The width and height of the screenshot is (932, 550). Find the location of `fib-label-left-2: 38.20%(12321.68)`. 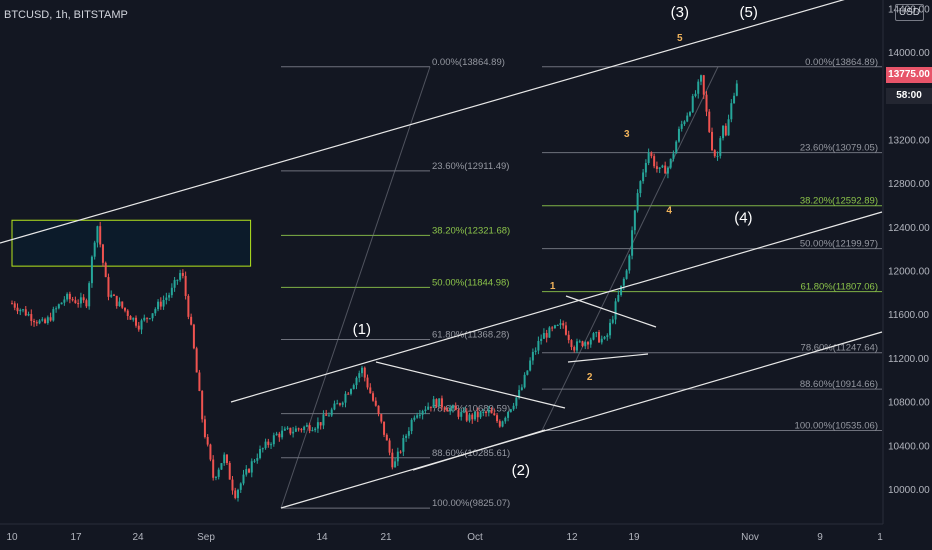

fib-label-left-2: 38.20%(12321.68) is located at coordinates (471, 230).